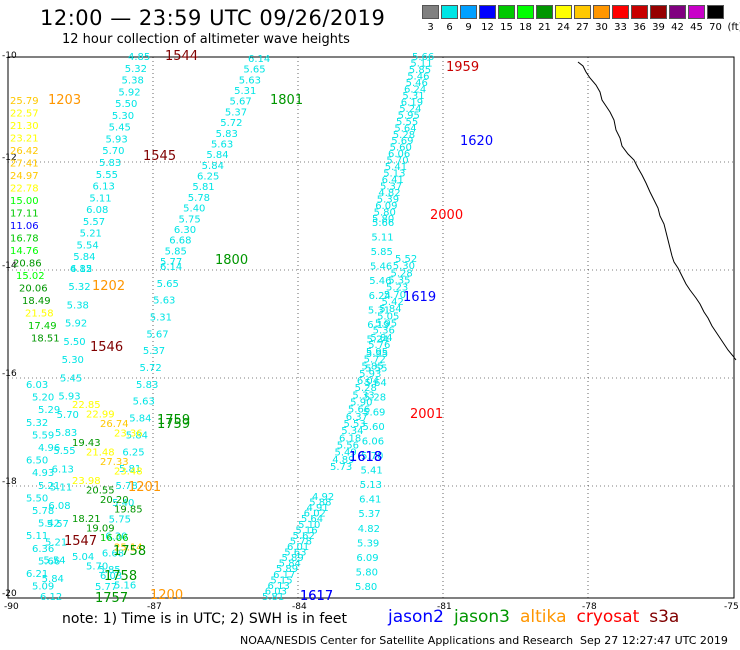 The image size is (740, 650). I want to click on wave-height-value: 5.53, so click(354, 424).